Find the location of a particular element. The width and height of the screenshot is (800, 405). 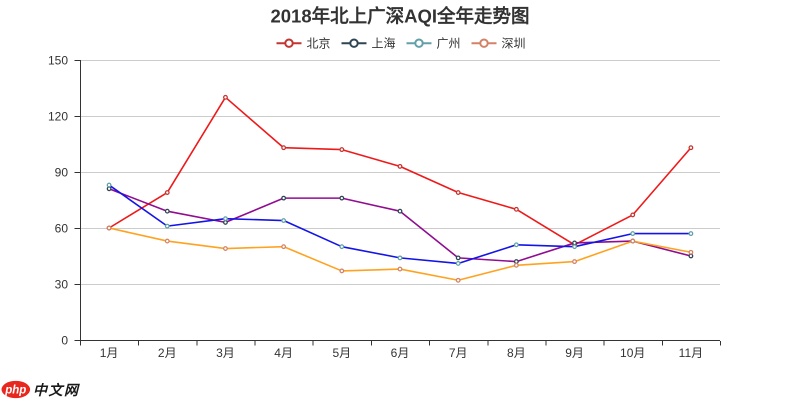

svg-text: 深圳 is located at coordinates (514, 44).